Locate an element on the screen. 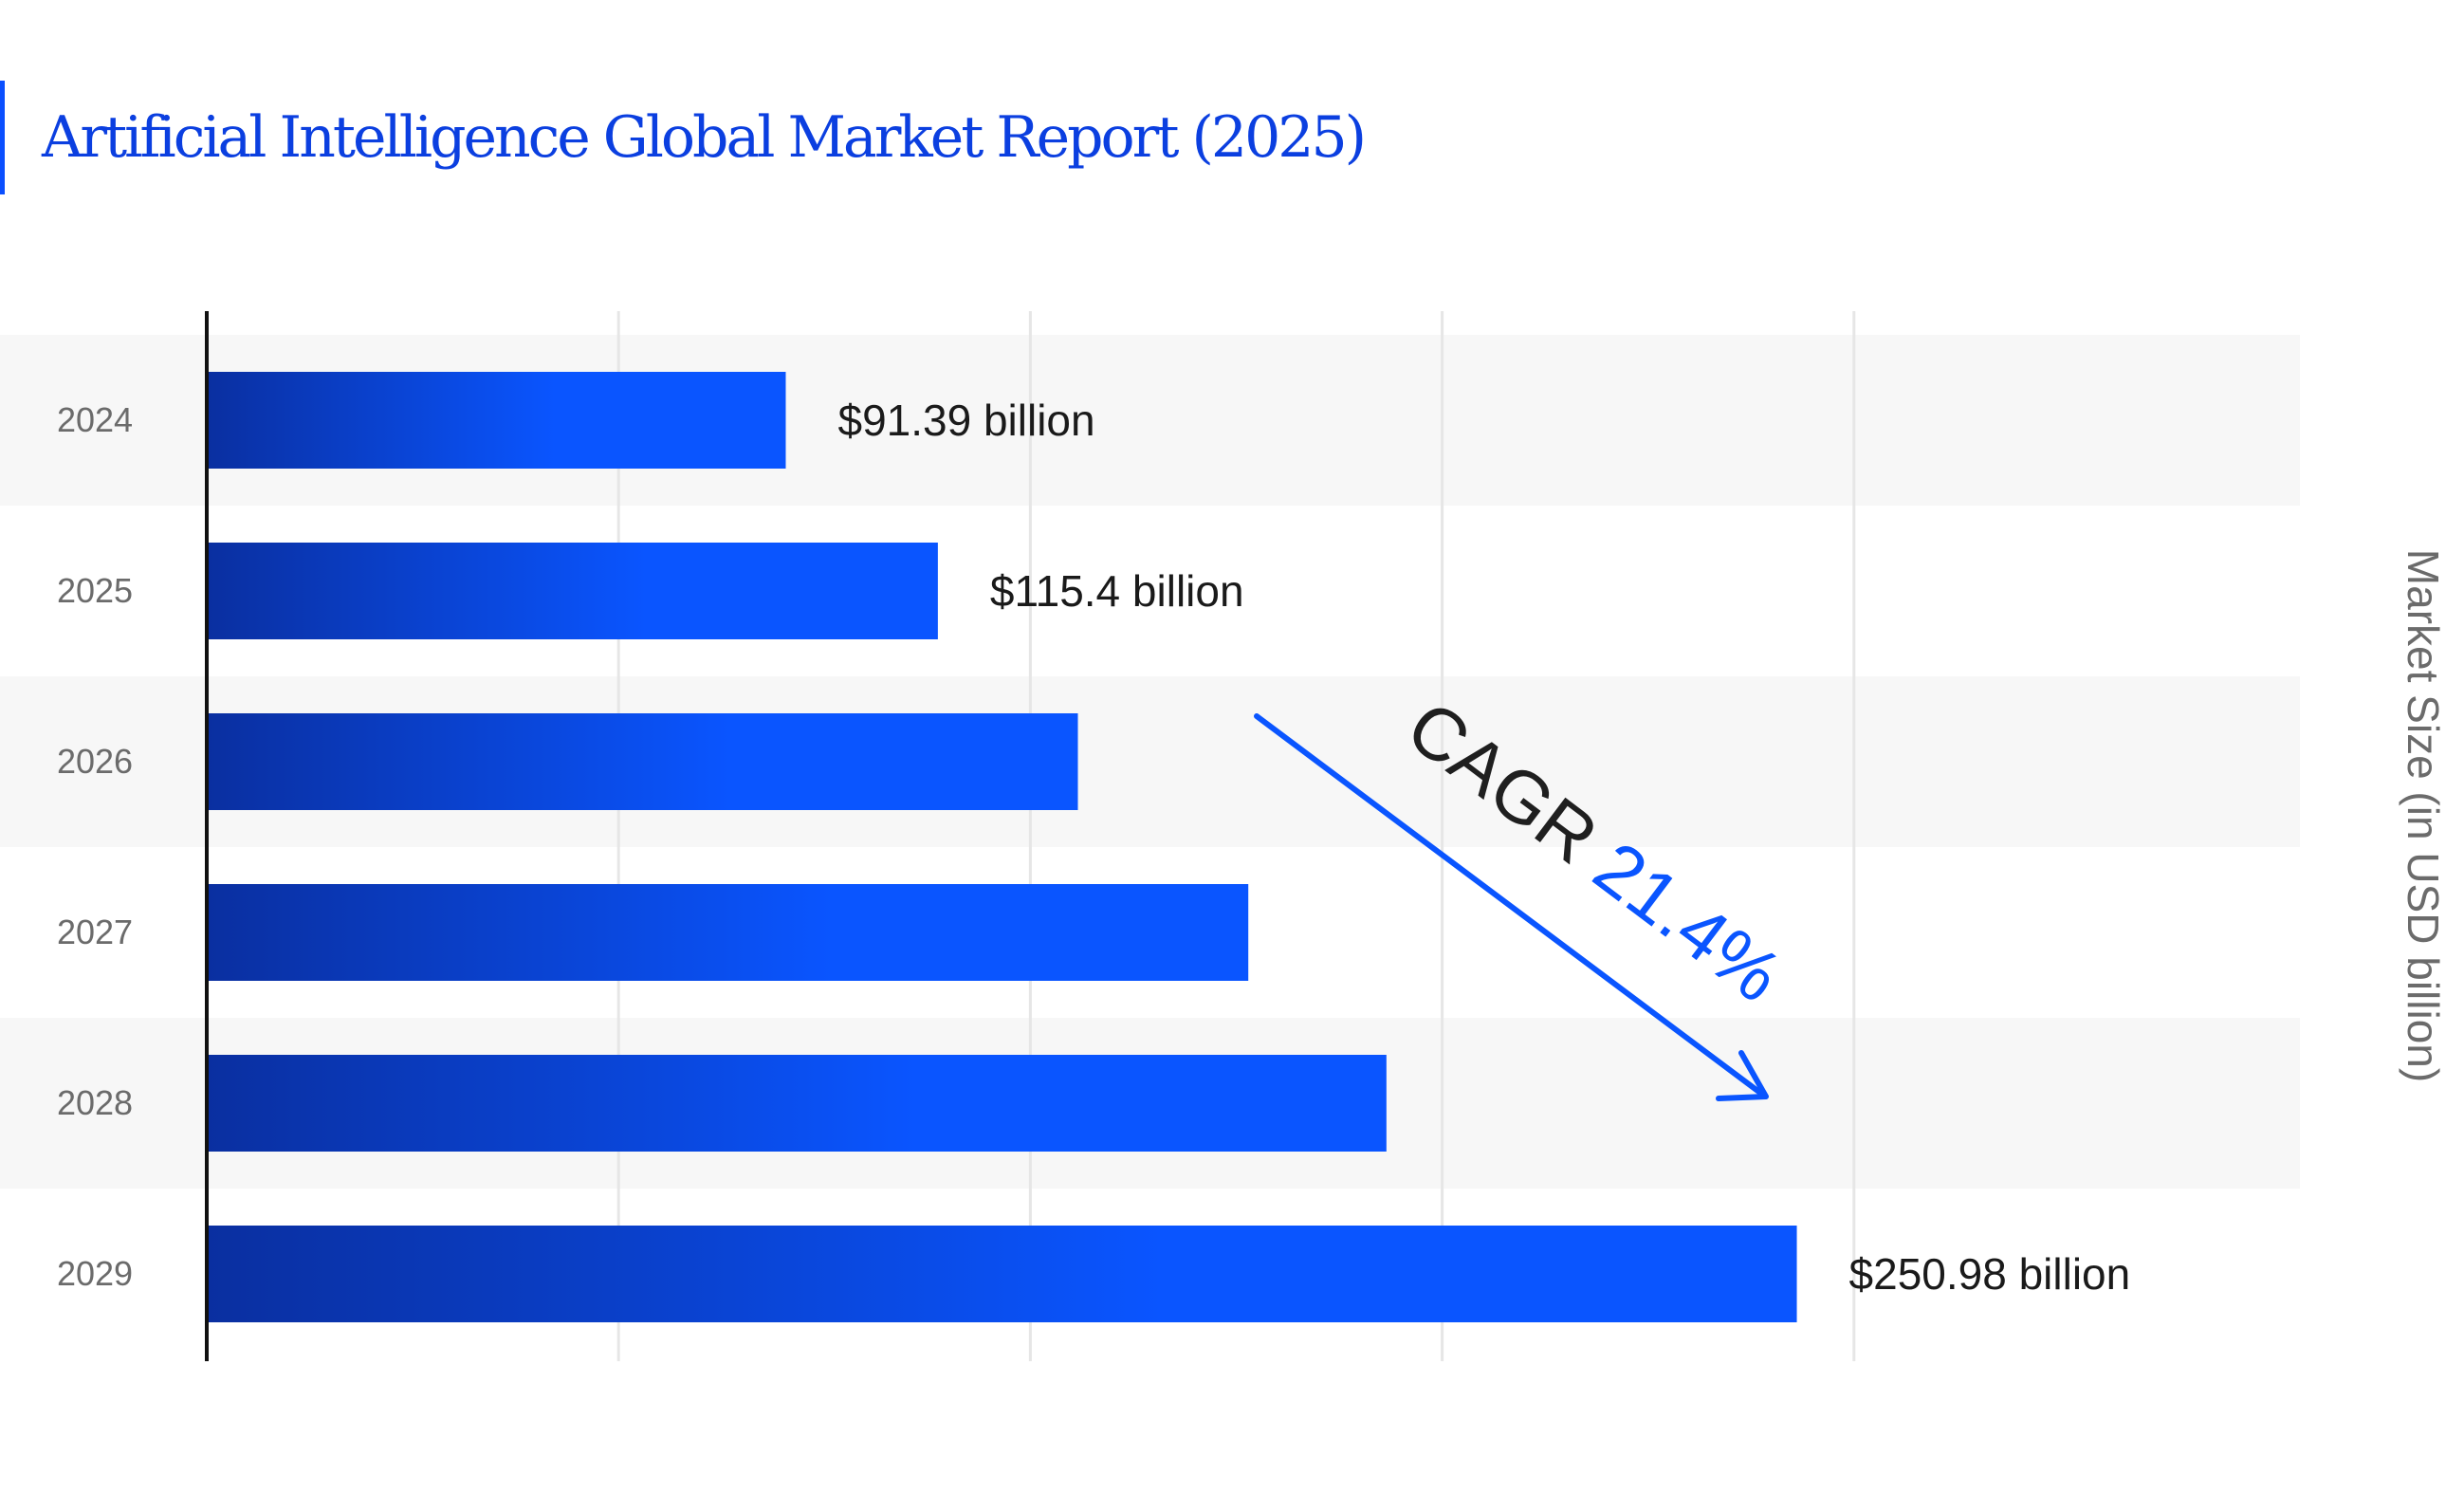 The height and width of the screenshot is (1494, 2464). tick-label-2029: 2029 is located at coordinates (95, 1273).